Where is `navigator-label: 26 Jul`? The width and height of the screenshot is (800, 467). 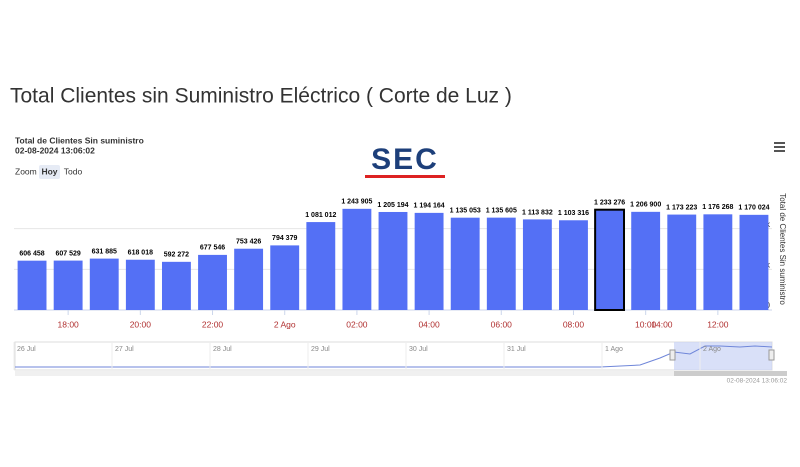
navigator-label: 26 Jul is located at coordinates (26, 349).